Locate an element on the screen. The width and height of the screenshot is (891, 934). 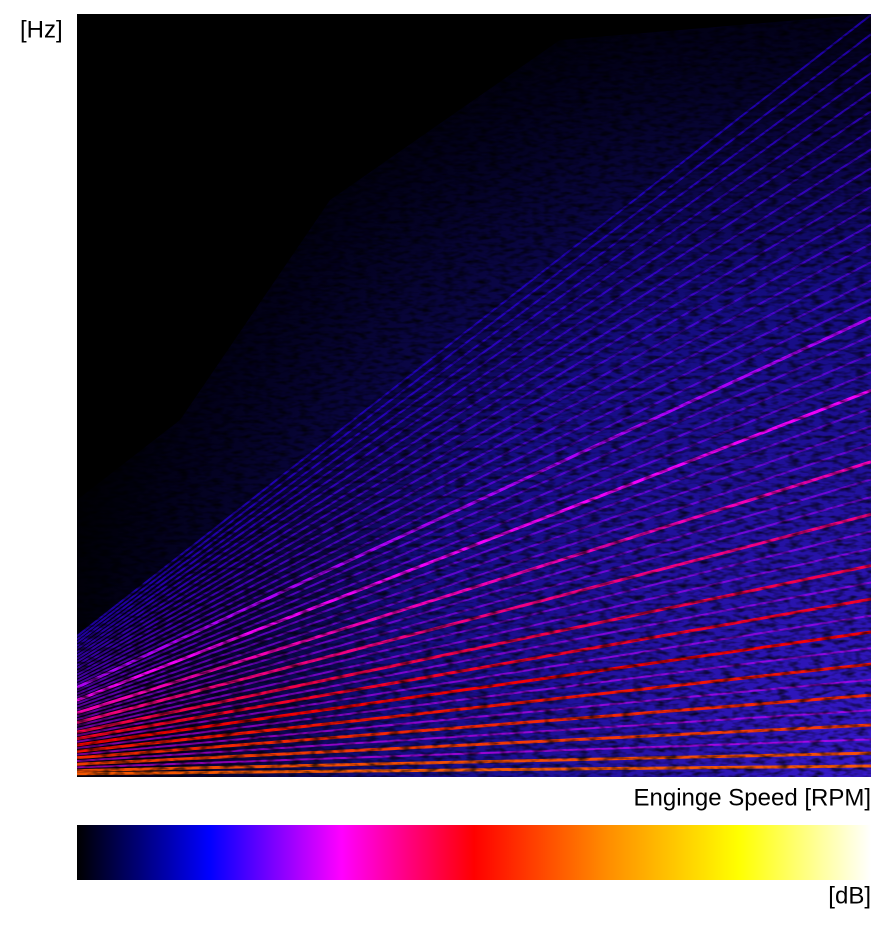
colorbar-label: [dB] is located at coordinates (849, 895).